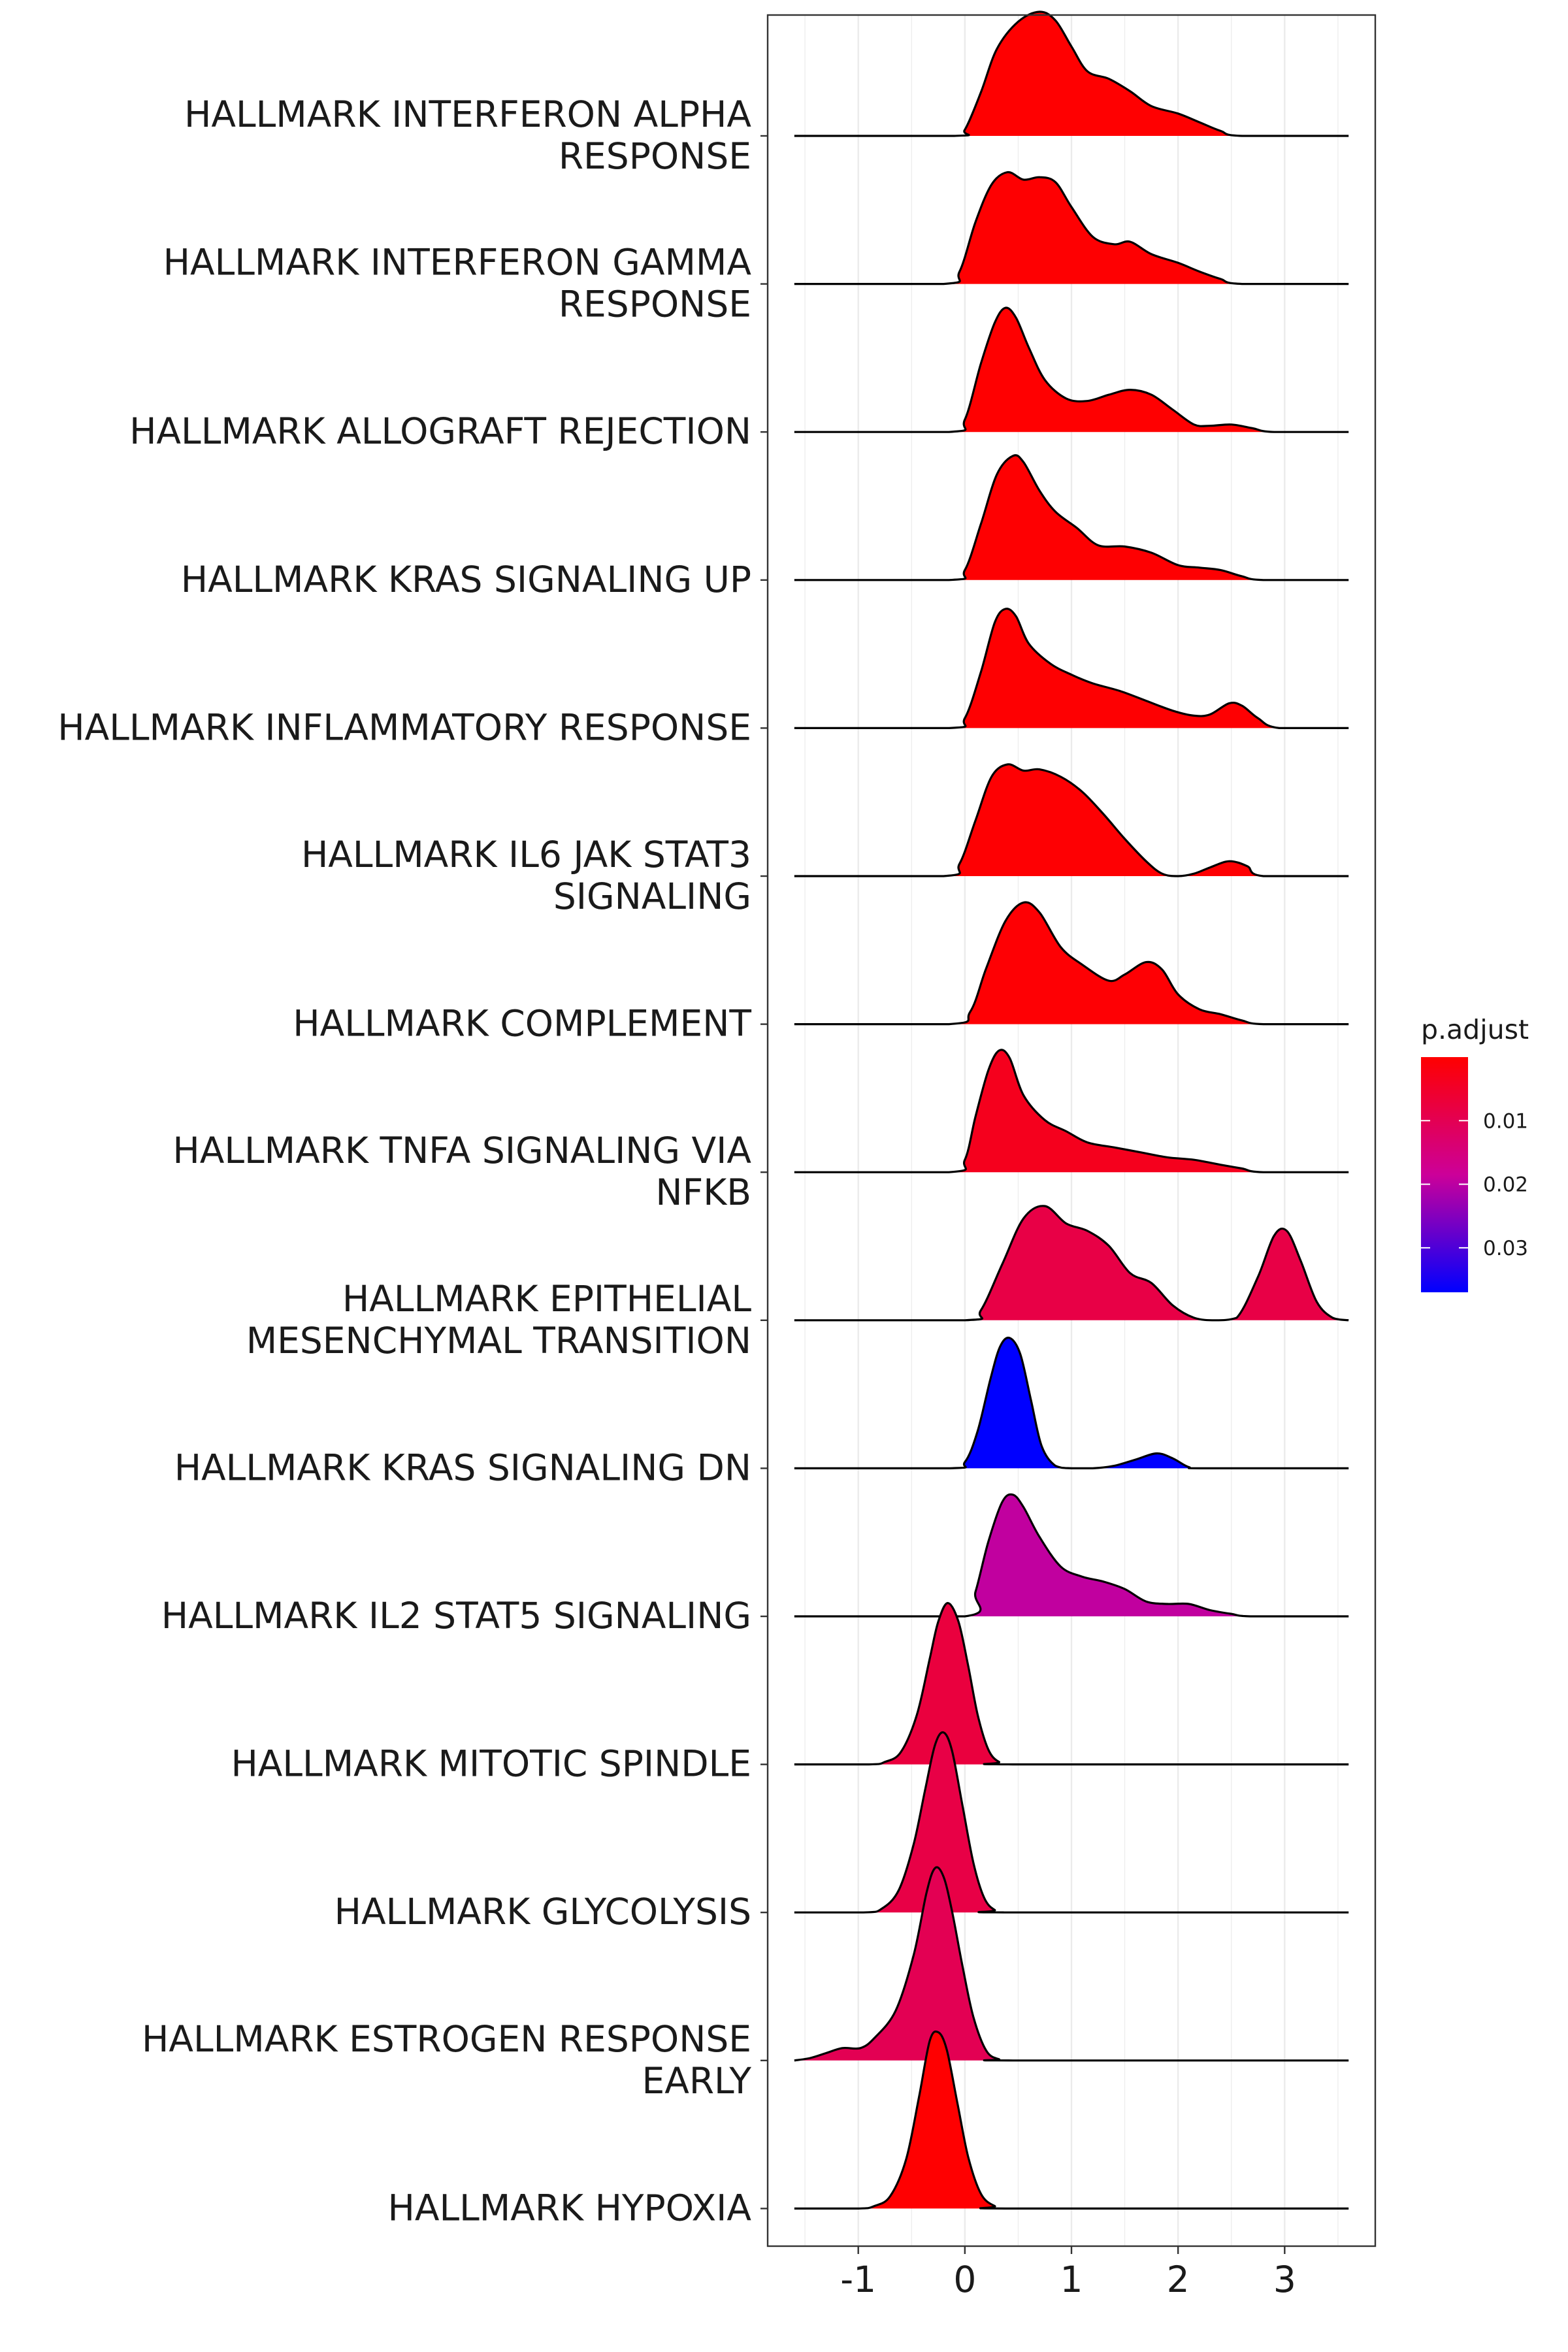 Image resolution: width=1568 pixels, height=2352 pixels. Describe the element at coordinates (696, 2081) in the screenshot. I see `term-label: EARLY` at that location.